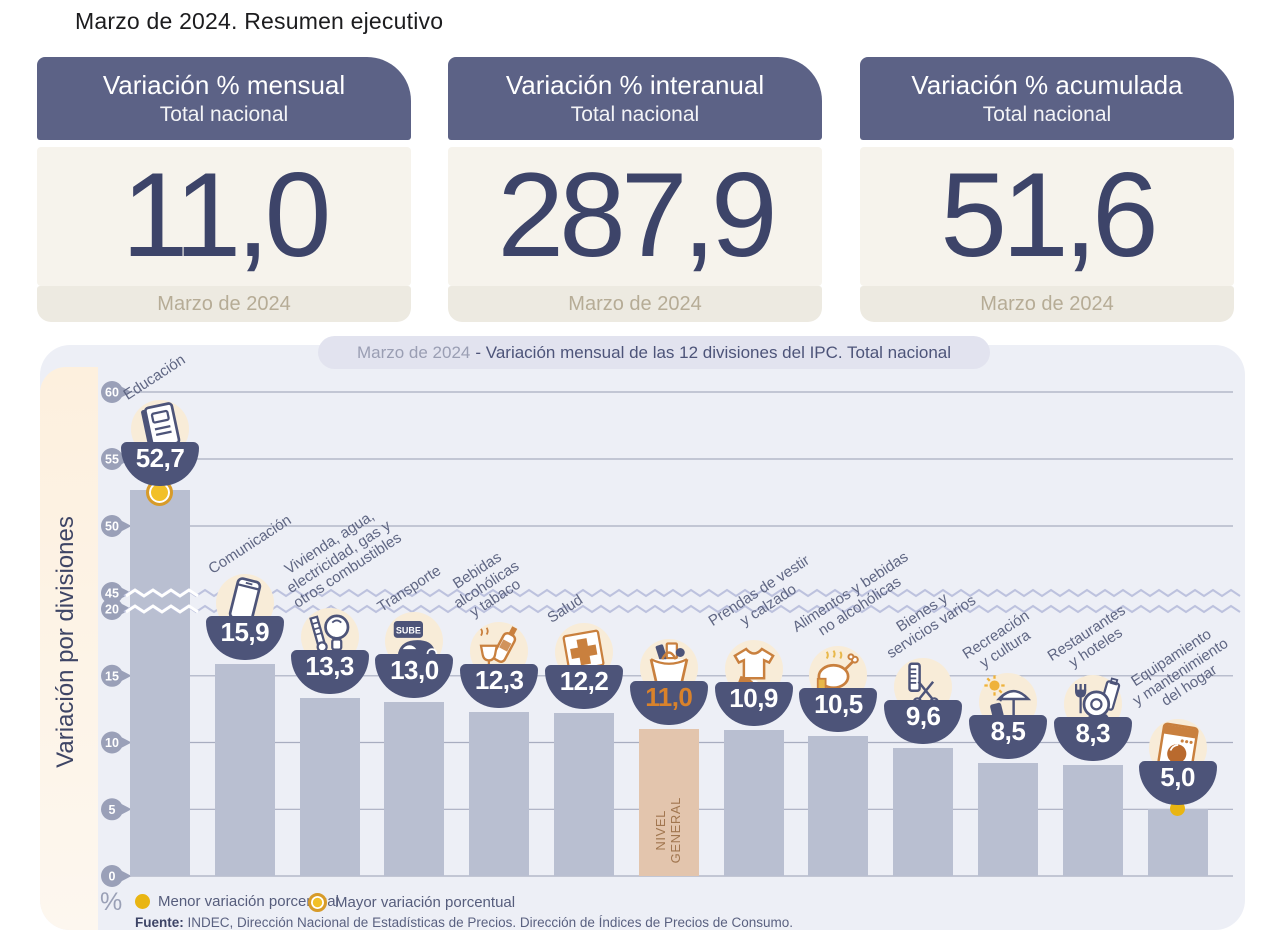  I want to click on icon-circle-educacion, so click(160, 428).